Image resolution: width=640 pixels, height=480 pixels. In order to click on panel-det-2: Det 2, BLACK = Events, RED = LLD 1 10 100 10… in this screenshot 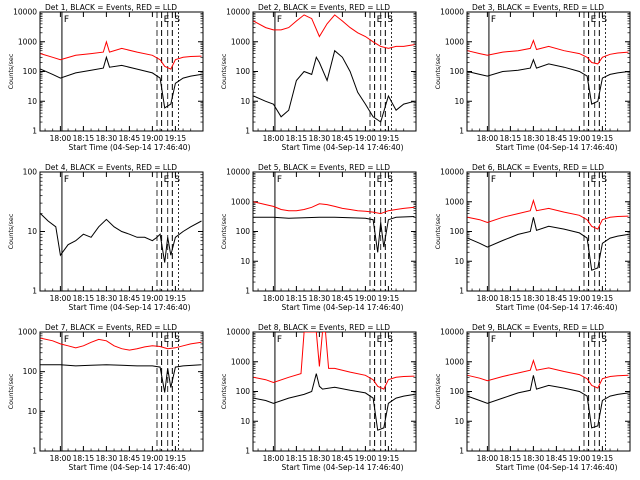, I will do `click(318, 77)`.